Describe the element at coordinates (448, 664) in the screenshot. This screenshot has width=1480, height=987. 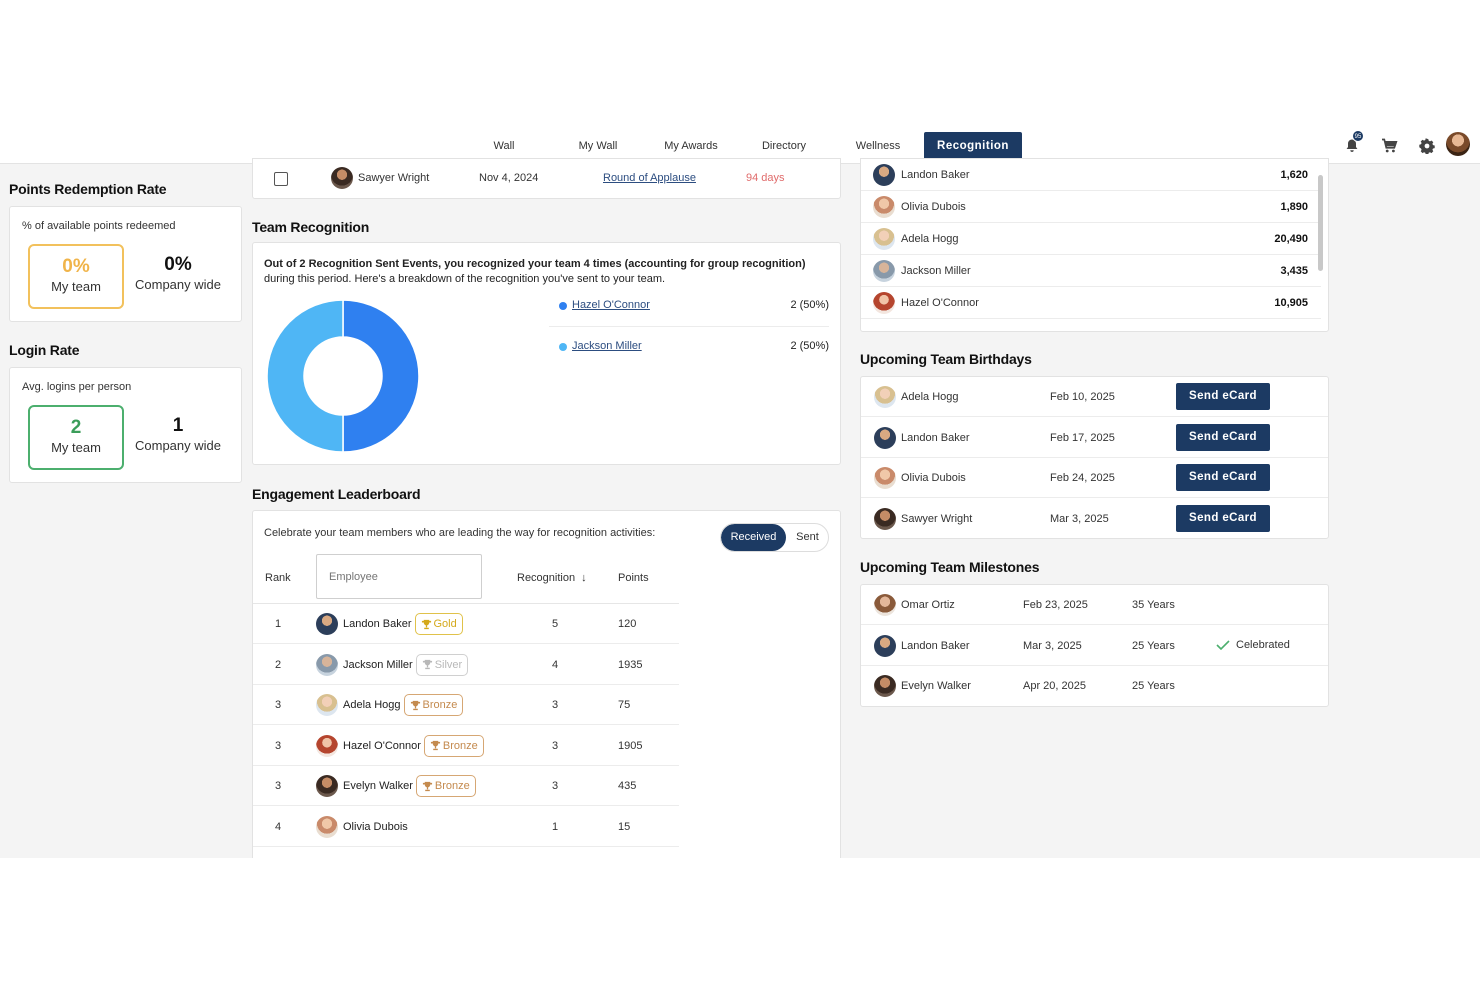
I see `award-badge-label: Silver` at that location.